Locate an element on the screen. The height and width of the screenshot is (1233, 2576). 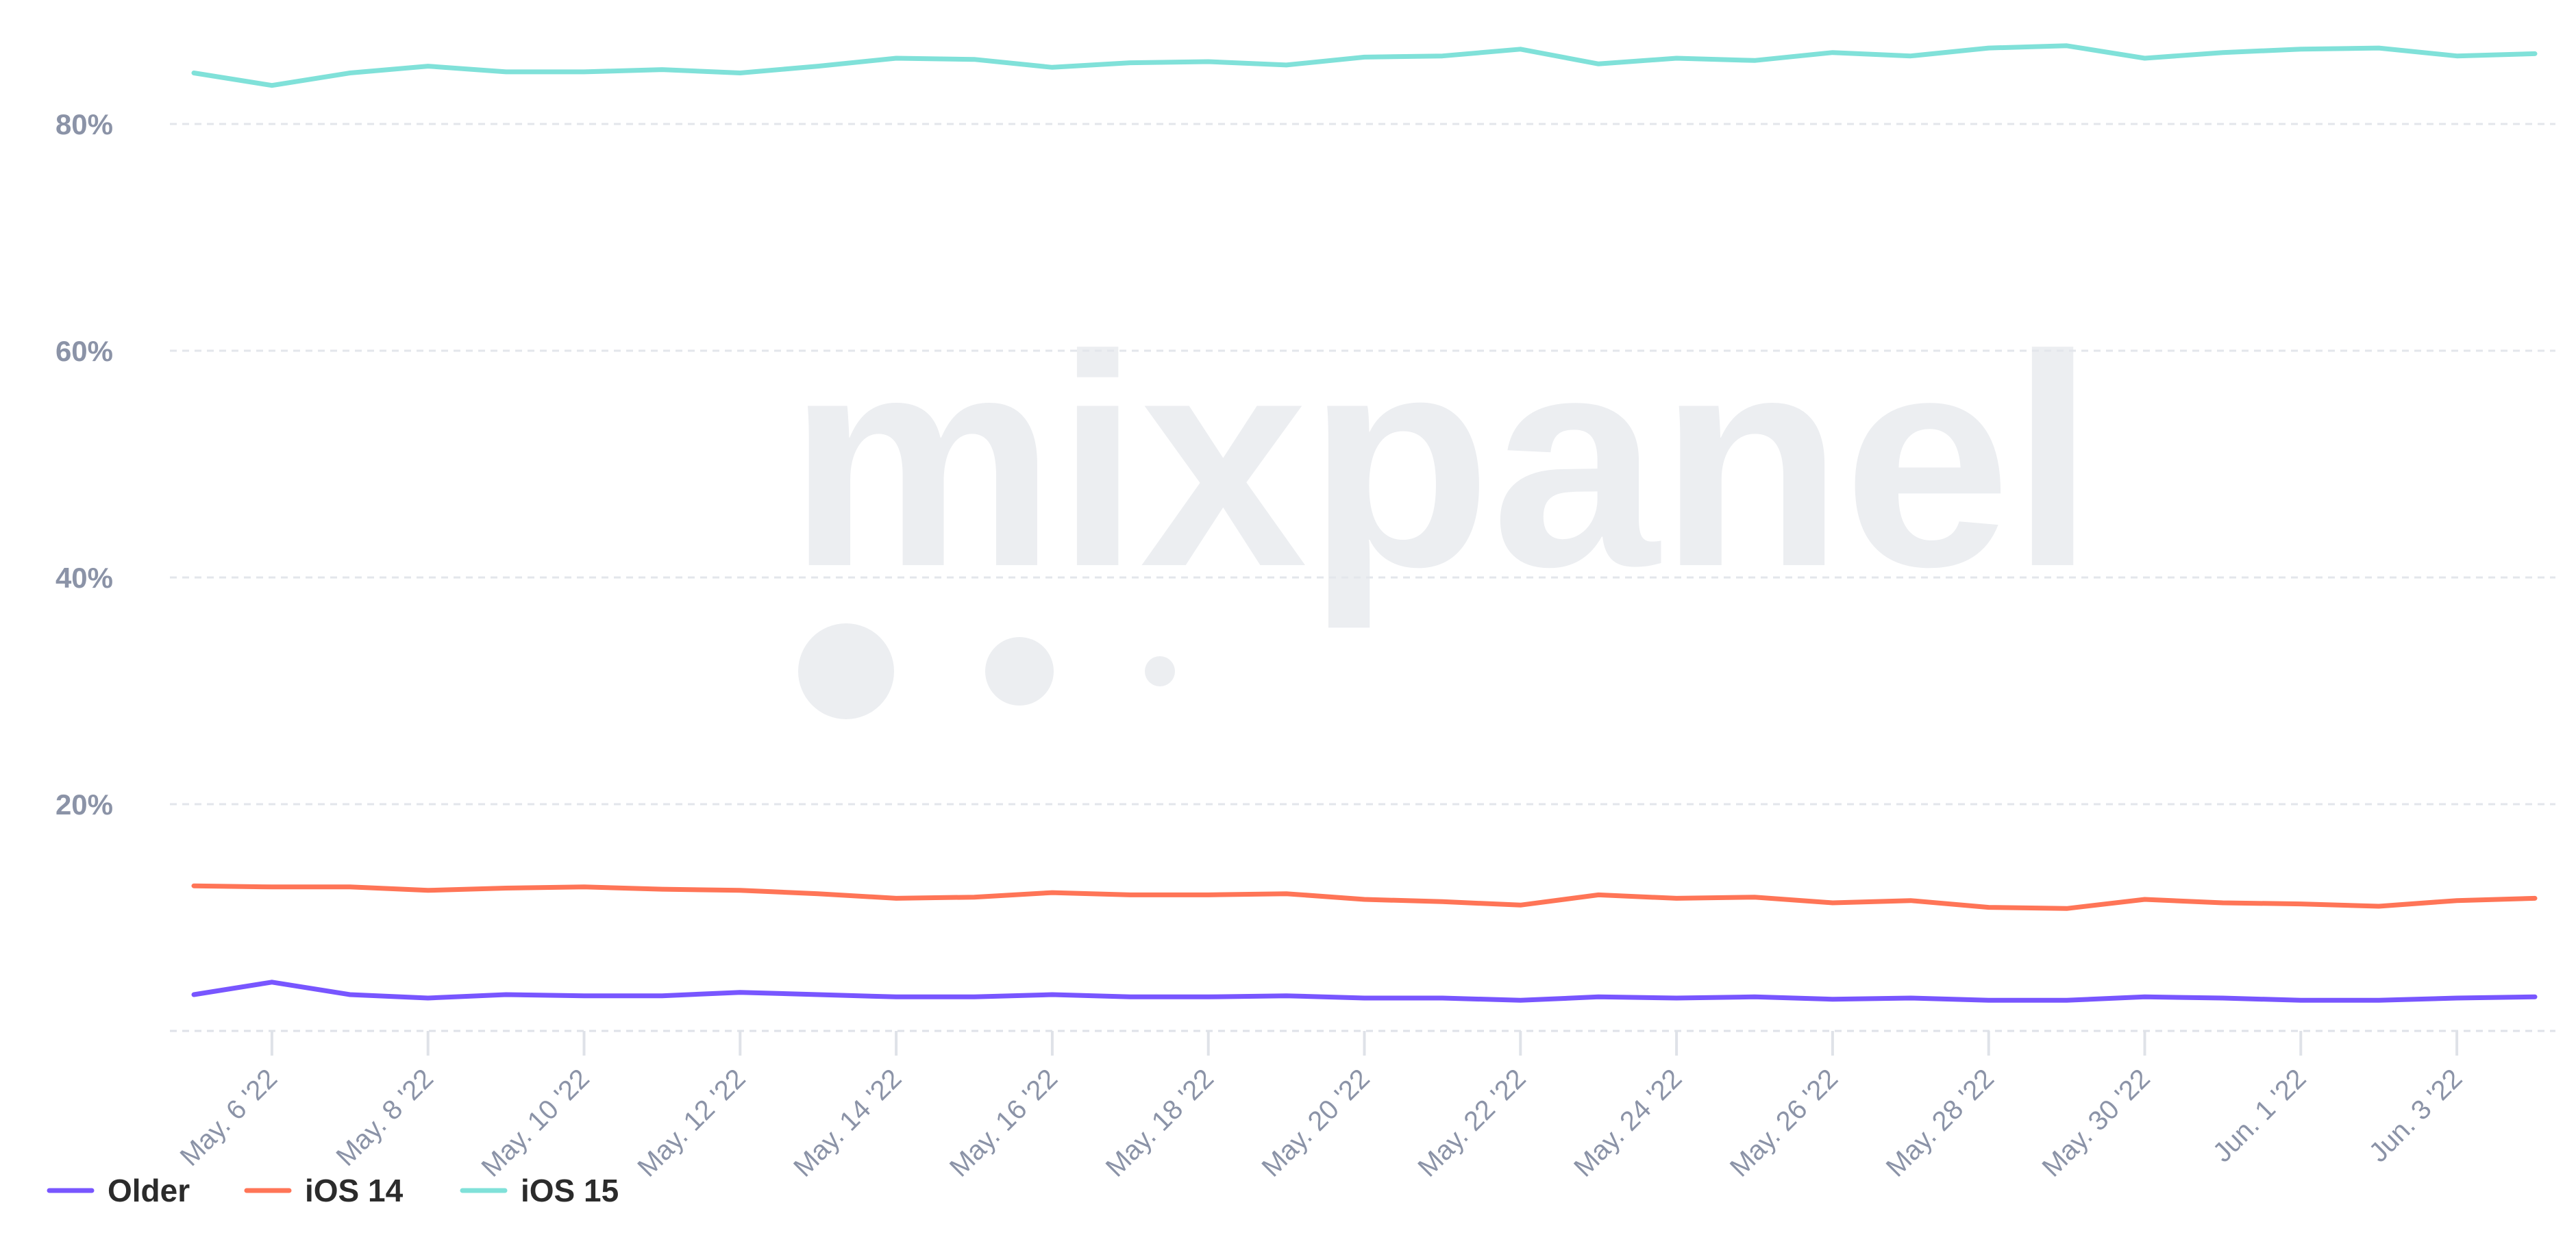
legend: Older iOS 14 iOS 15 is located at coordinates (333, 1190).